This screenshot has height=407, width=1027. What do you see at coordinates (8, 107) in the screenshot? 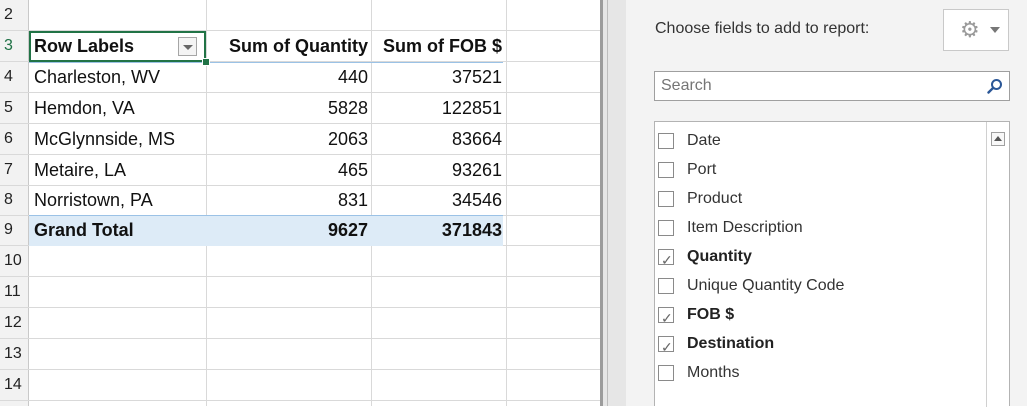
I see `row-number: 5` at bounding box center [8, 107].